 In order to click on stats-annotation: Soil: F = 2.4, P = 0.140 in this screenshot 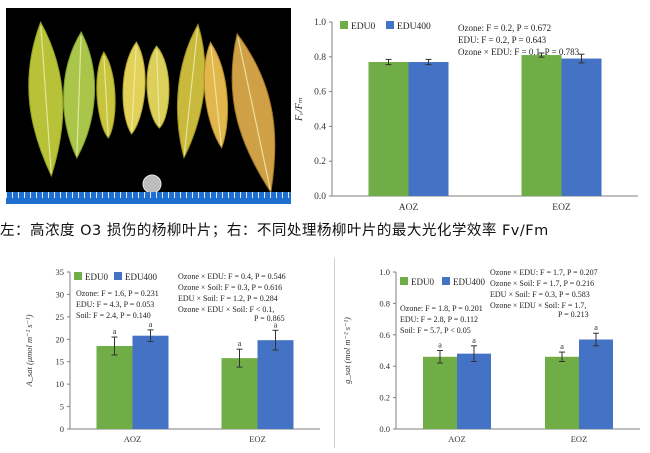, I will do `click(113, 315)`.